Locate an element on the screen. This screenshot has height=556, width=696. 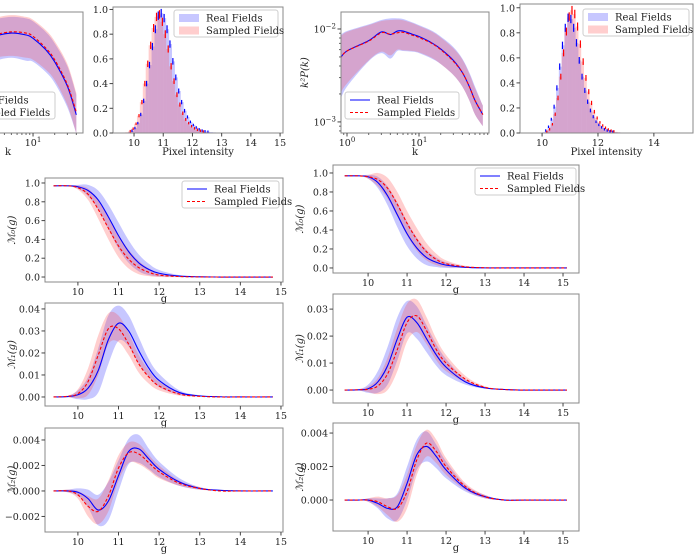
x-tick-label: 10 is located at coordinates (368, 541).